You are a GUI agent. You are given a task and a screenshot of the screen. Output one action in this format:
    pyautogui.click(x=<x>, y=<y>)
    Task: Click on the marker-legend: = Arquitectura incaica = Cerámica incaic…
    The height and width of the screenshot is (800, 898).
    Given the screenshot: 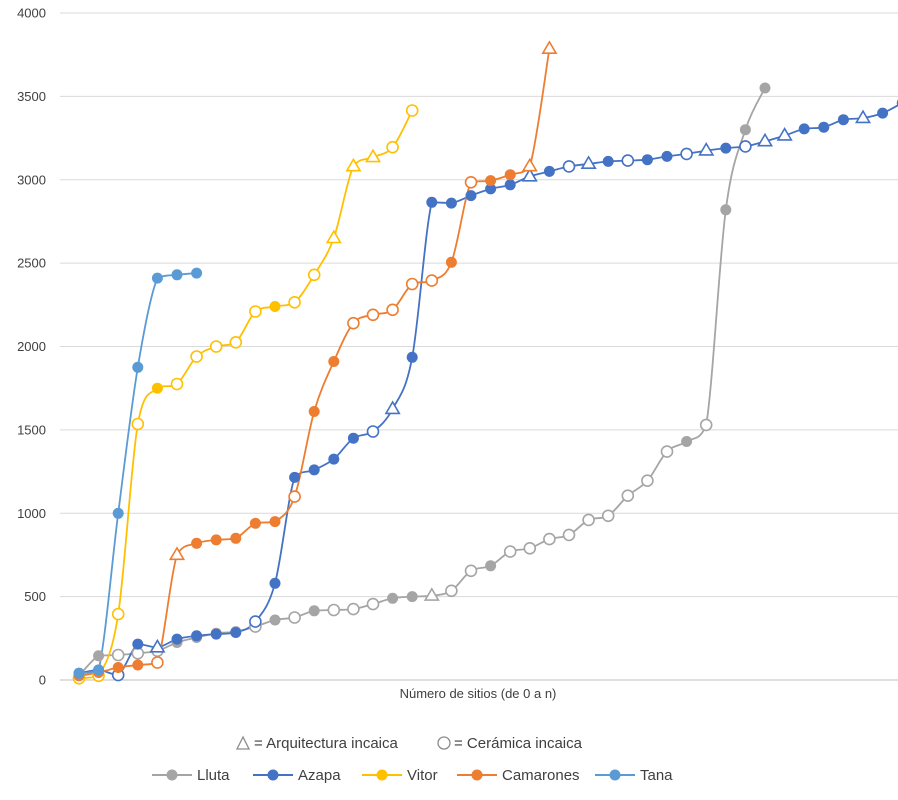 What is the action you would take?
    pyautogui.click(x=409, y=743)
    